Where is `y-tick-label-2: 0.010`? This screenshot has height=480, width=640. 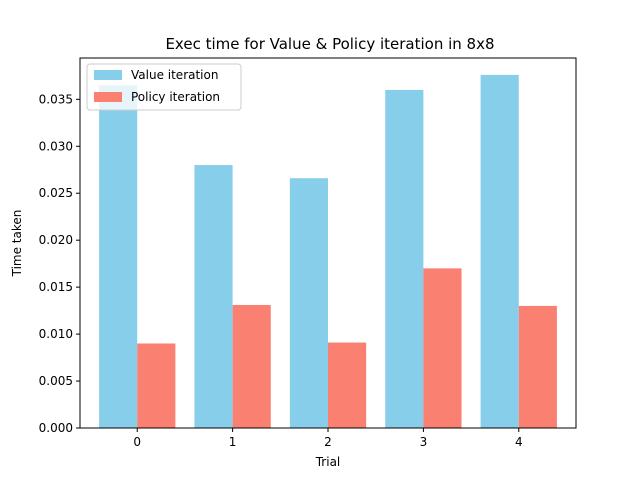
y-tick-label-2: 0.010 is located at coordinates (56, 334).